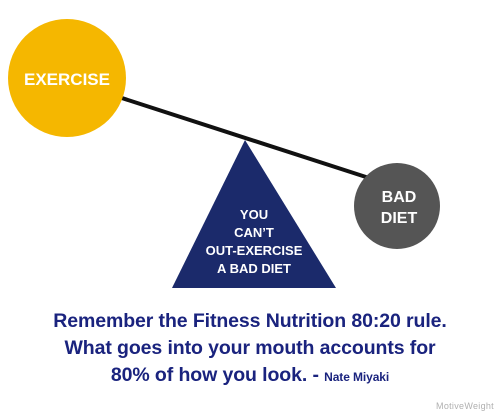 This screenshot has width=500, height=413. What do you see at coordinates (465, 406) in the screenshot?
I see `watermark: MotiveWeight` at bounding box center [465, 406].